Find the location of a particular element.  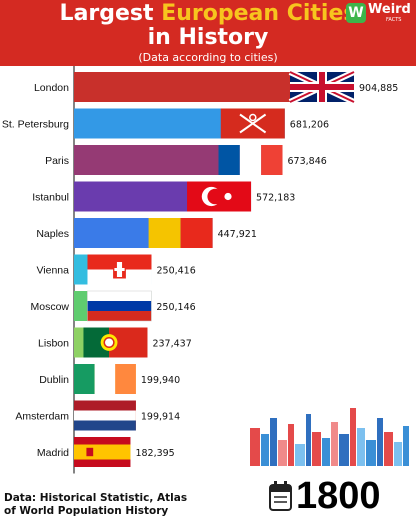

source-line-2: of World Population History is located at coordinates (86, 511).